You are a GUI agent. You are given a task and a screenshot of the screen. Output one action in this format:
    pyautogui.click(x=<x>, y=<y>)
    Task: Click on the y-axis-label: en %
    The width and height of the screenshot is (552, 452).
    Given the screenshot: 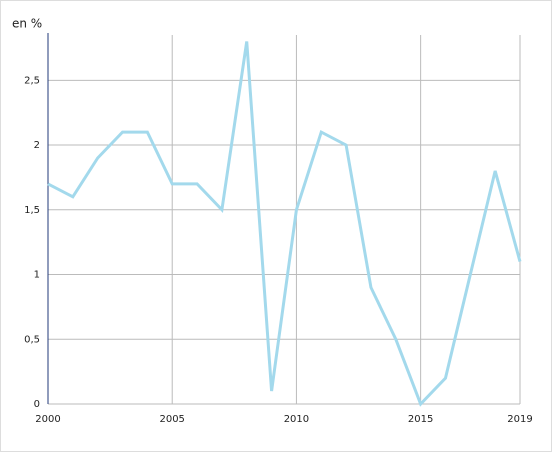 What is the action you would take?
    pyautogui.click(x=27, y=24)
    